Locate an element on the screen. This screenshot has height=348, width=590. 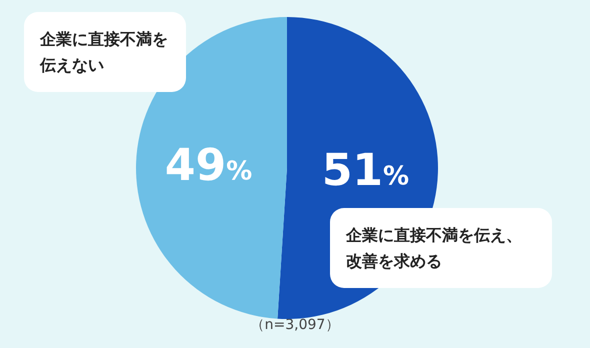
data-label: 49% is located at coordinates (208, 166).